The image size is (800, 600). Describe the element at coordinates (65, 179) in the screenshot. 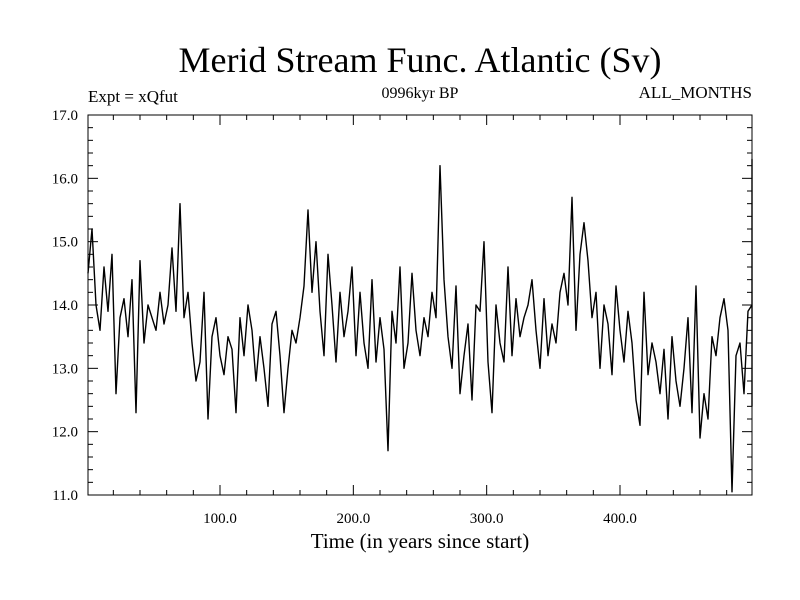

I see `y-tick-label: 16.0` at that location.